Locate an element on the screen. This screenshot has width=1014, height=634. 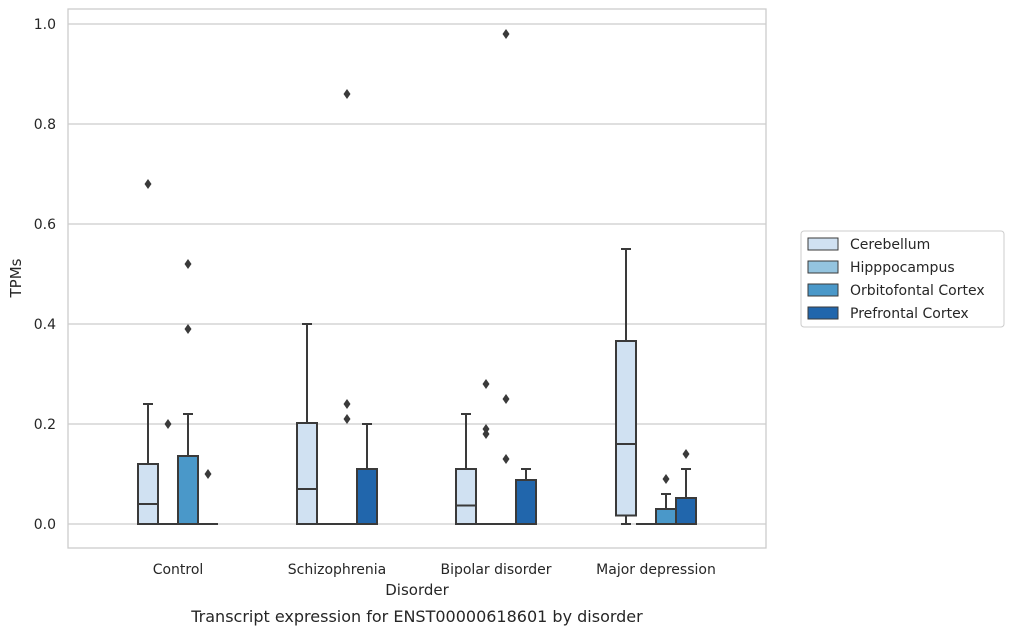
legend-frame is located at coordinates (902, 279).